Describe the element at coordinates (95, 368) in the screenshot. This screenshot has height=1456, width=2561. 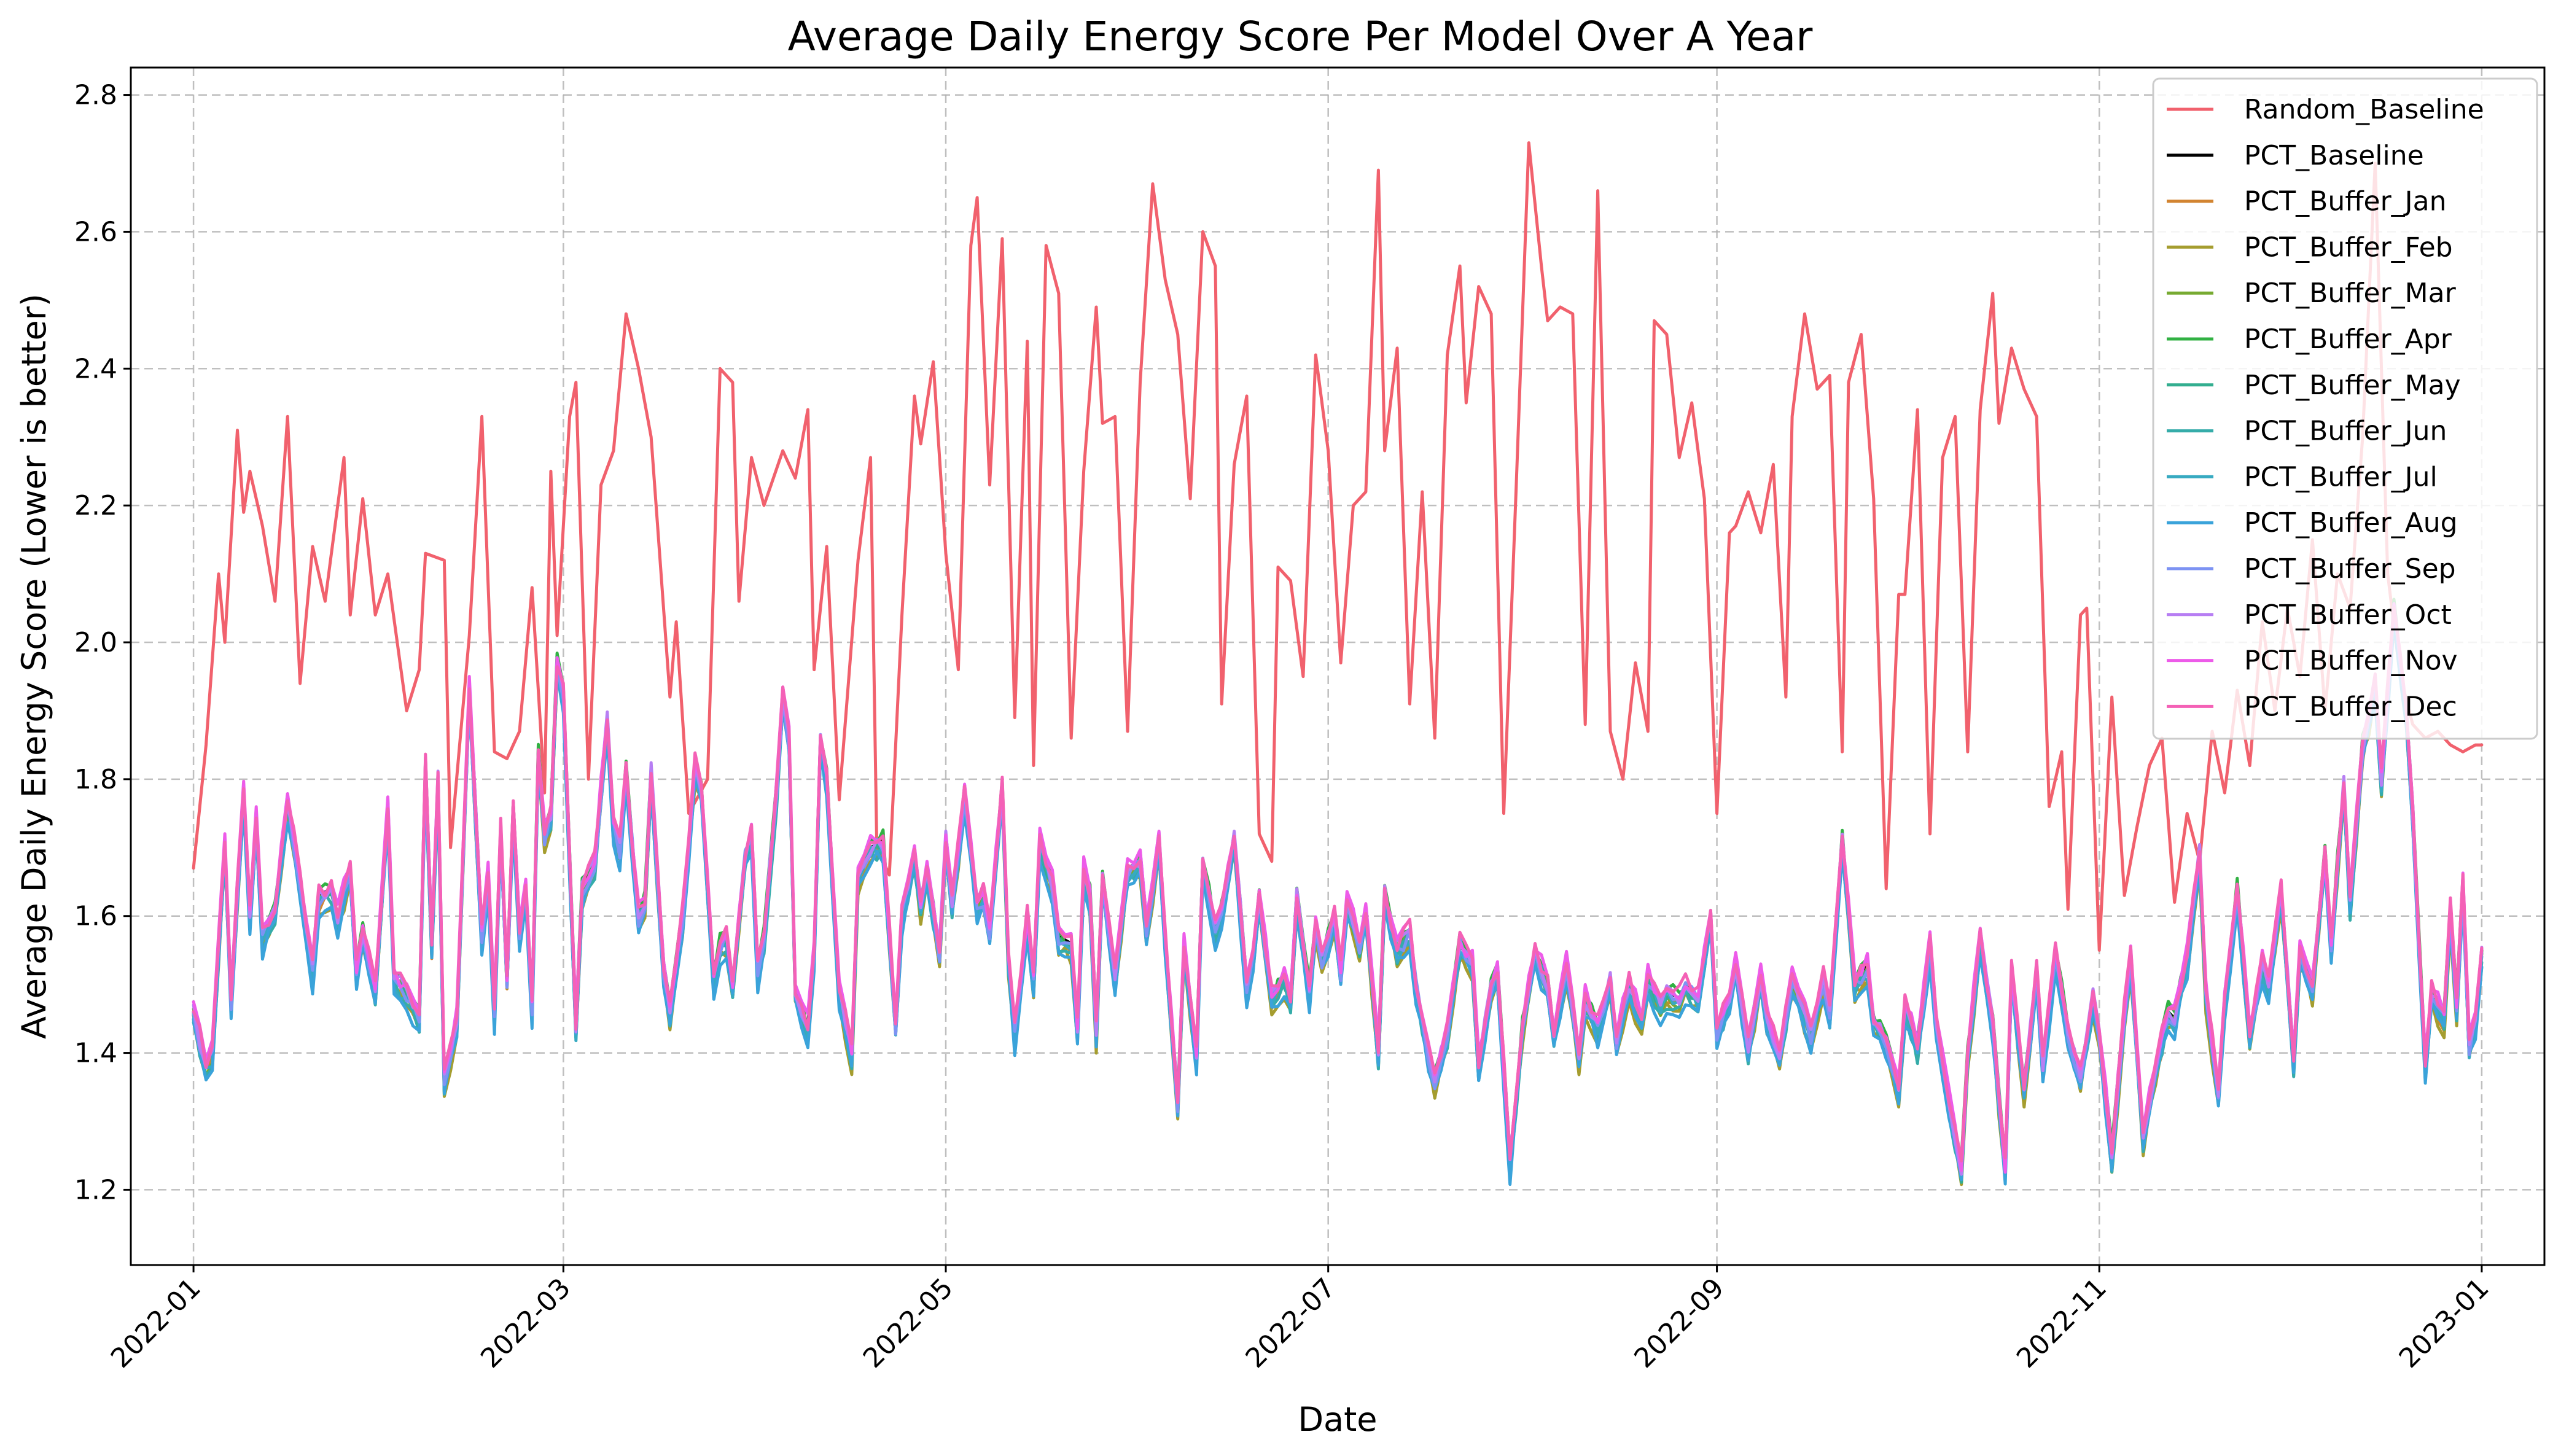
I see `y-tick-label: 2.4` at that location.